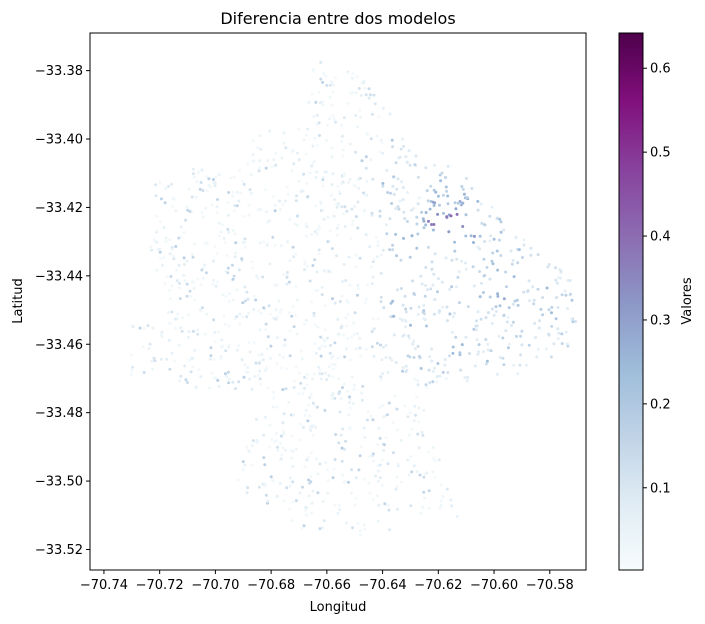 The image size is (705, 624). What do you see at coordinates (660, 237) in the screenshot?
I see `colorbar-tick-label: 0.4` at bounding box center [660, 237].